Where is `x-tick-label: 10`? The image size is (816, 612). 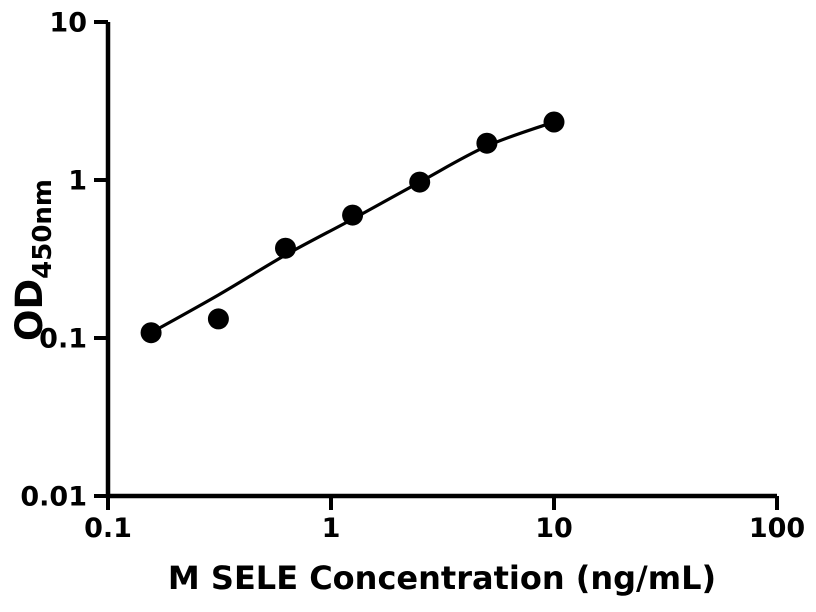 x-tick-label: 10 is located at coordinates (554, 528).